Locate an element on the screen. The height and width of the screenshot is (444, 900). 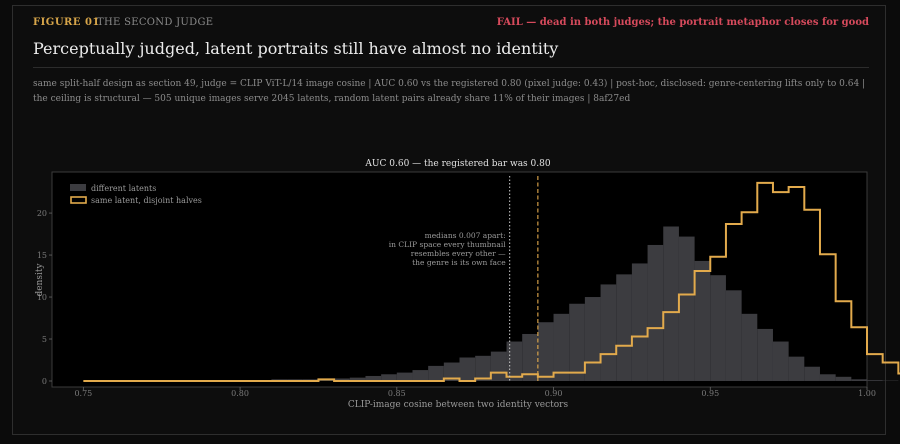
legend-label-different: different latents is located at coordinates (123, 188).